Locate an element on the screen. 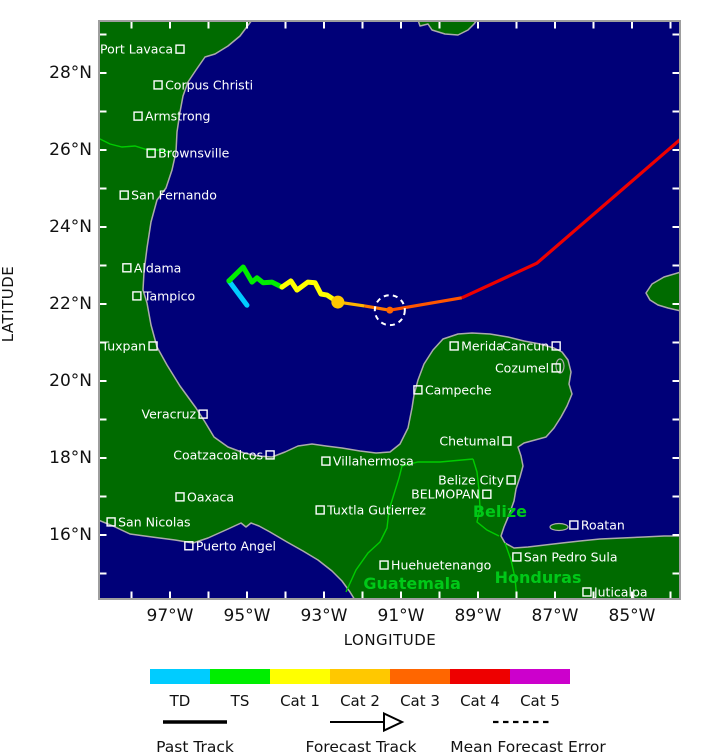 This screenshot has width=720, height=756. legend-swatch-ts is located at coordinates (240, 676).